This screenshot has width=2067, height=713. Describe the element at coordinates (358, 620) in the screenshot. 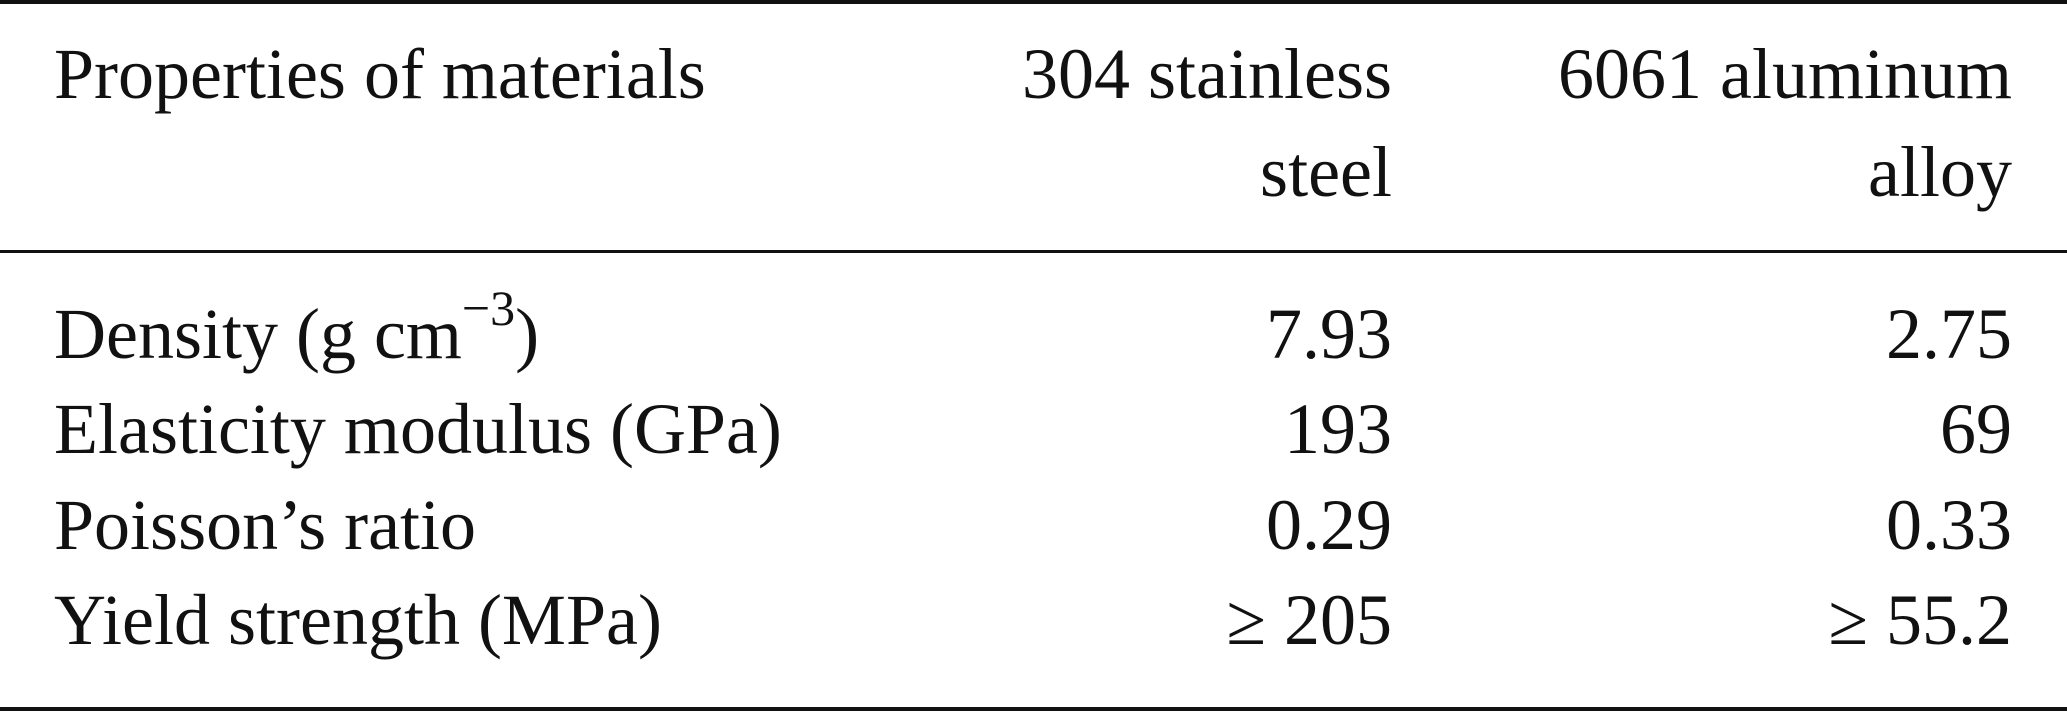

I see `row-yield-label: Yield strength (MPa)` at that location.